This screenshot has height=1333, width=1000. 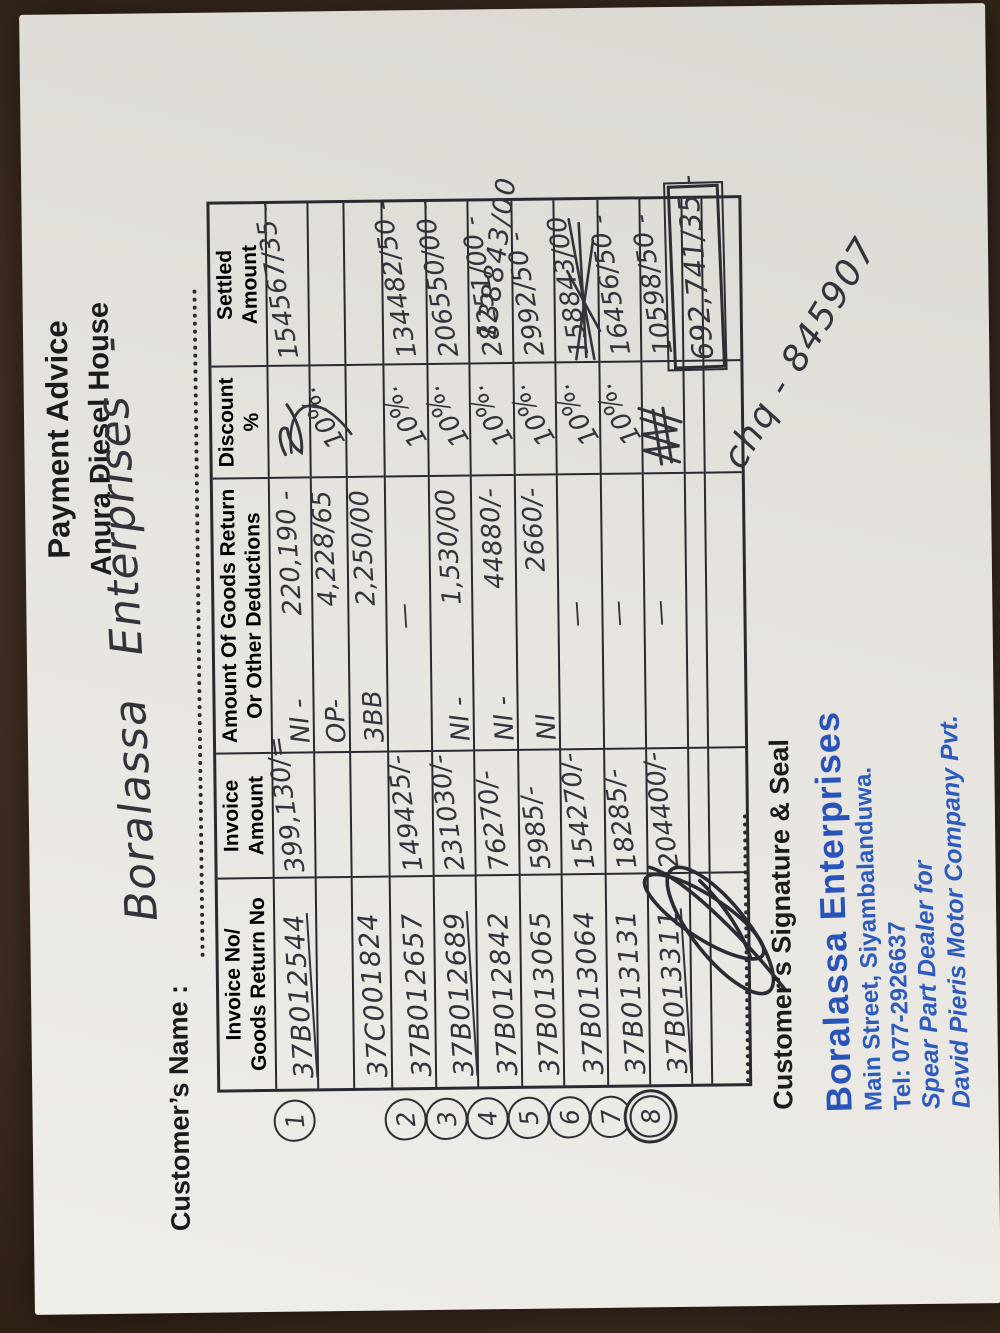 What do you see at coordinates (569, 1117) in the screenshot?
I see `row-number-circle: 6` at bounding box center [569, 1117].